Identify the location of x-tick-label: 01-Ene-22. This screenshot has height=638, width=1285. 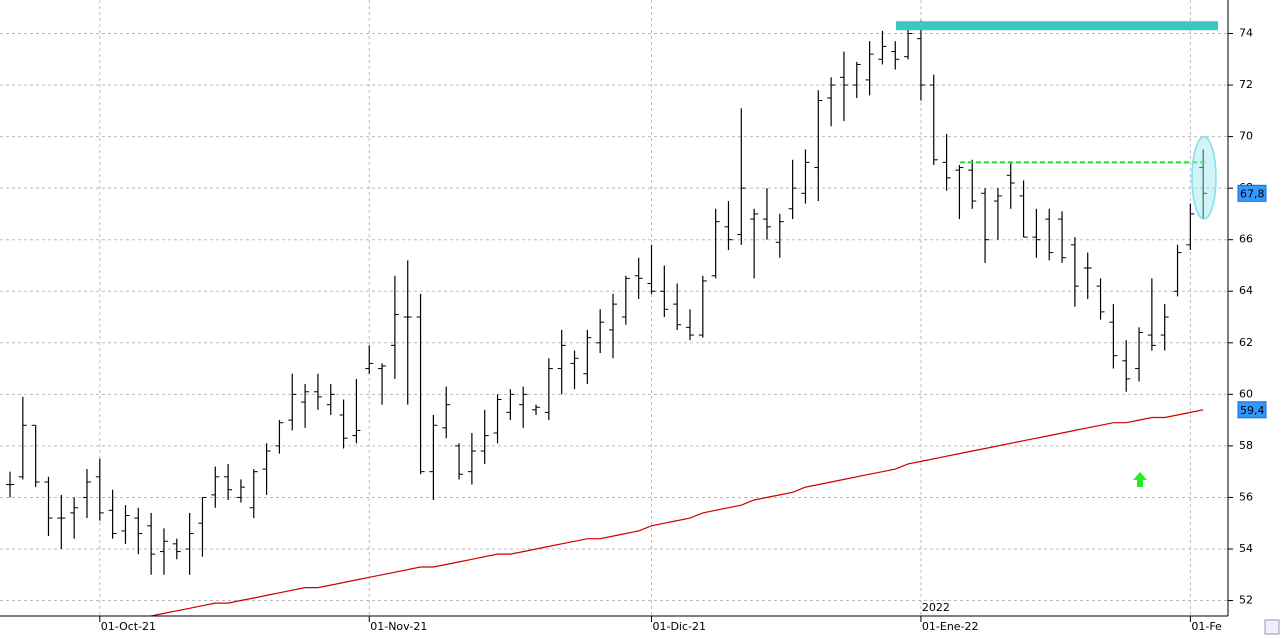
(950, 626).